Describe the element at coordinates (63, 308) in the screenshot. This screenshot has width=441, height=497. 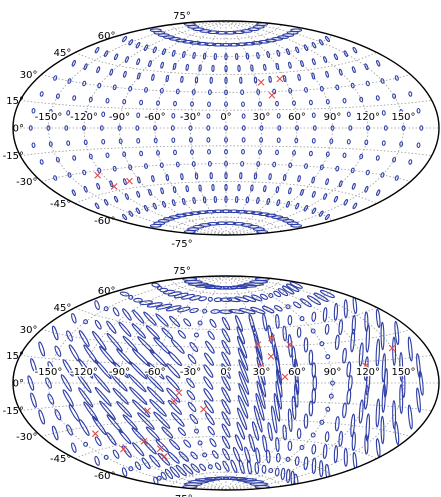
I see `lat-tick-label: 45°` at that location.